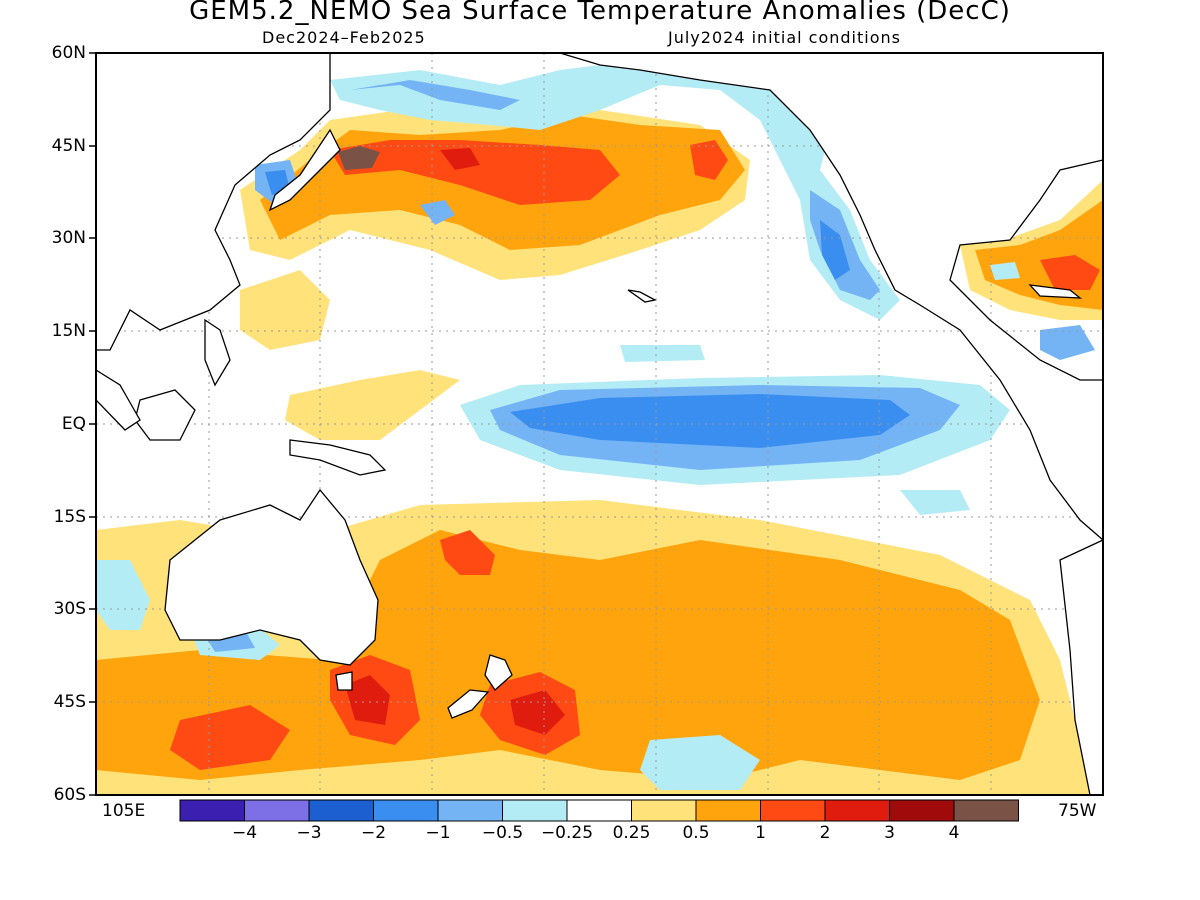 The image size is (1200, 900). What do you see at coordinates (825, 833) in the screenshot?
I see `colorbar-tick-label: 2` at bounding box center [825, 833].